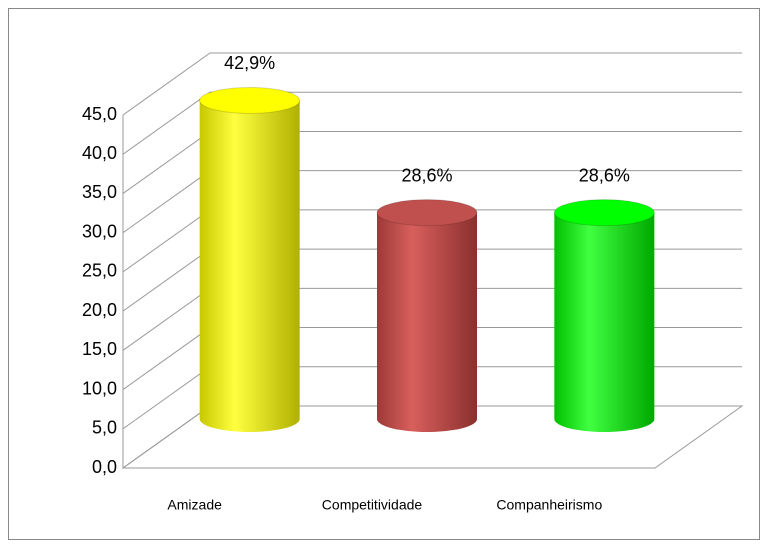 This screenshot has width=769, height=547. What do you see at coordinates (99, 192) in the screenshot?
I see `y-tick-label: 35,0` at bounding box center [99, 192].